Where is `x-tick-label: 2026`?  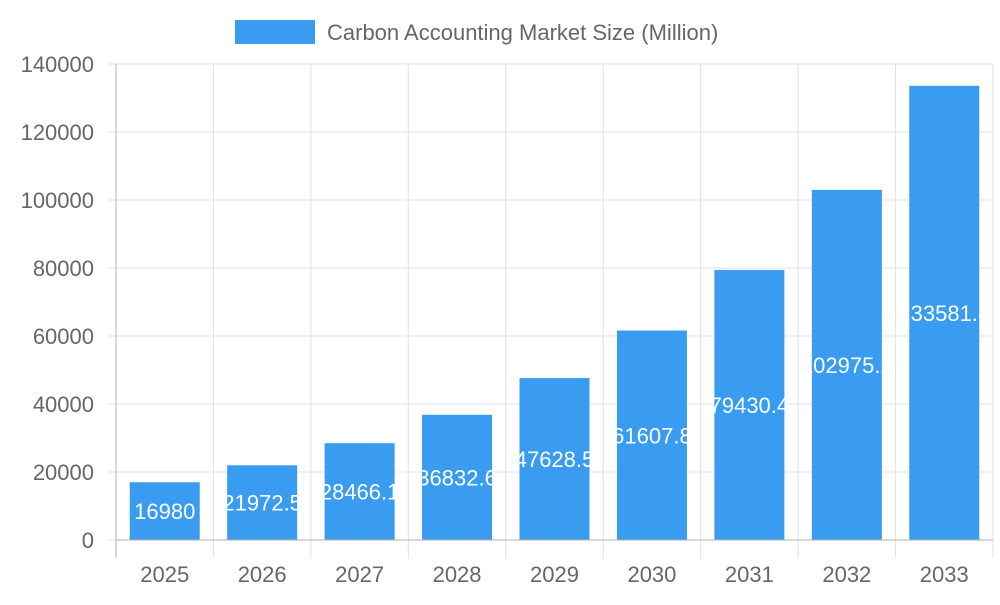
x-tick-label: 2026 is located at coordinates (262, 574).